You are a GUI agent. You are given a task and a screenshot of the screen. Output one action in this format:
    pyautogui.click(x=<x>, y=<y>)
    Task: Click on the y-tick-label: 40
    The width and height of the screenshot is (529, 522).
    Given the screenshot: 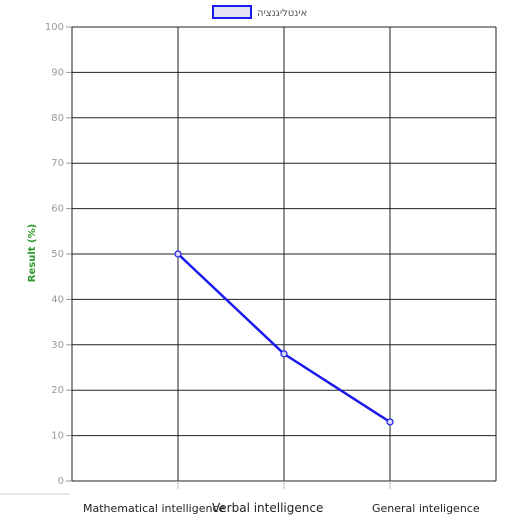 What is the action you would take?
    pyautogui.click(x=57, y=299)
    